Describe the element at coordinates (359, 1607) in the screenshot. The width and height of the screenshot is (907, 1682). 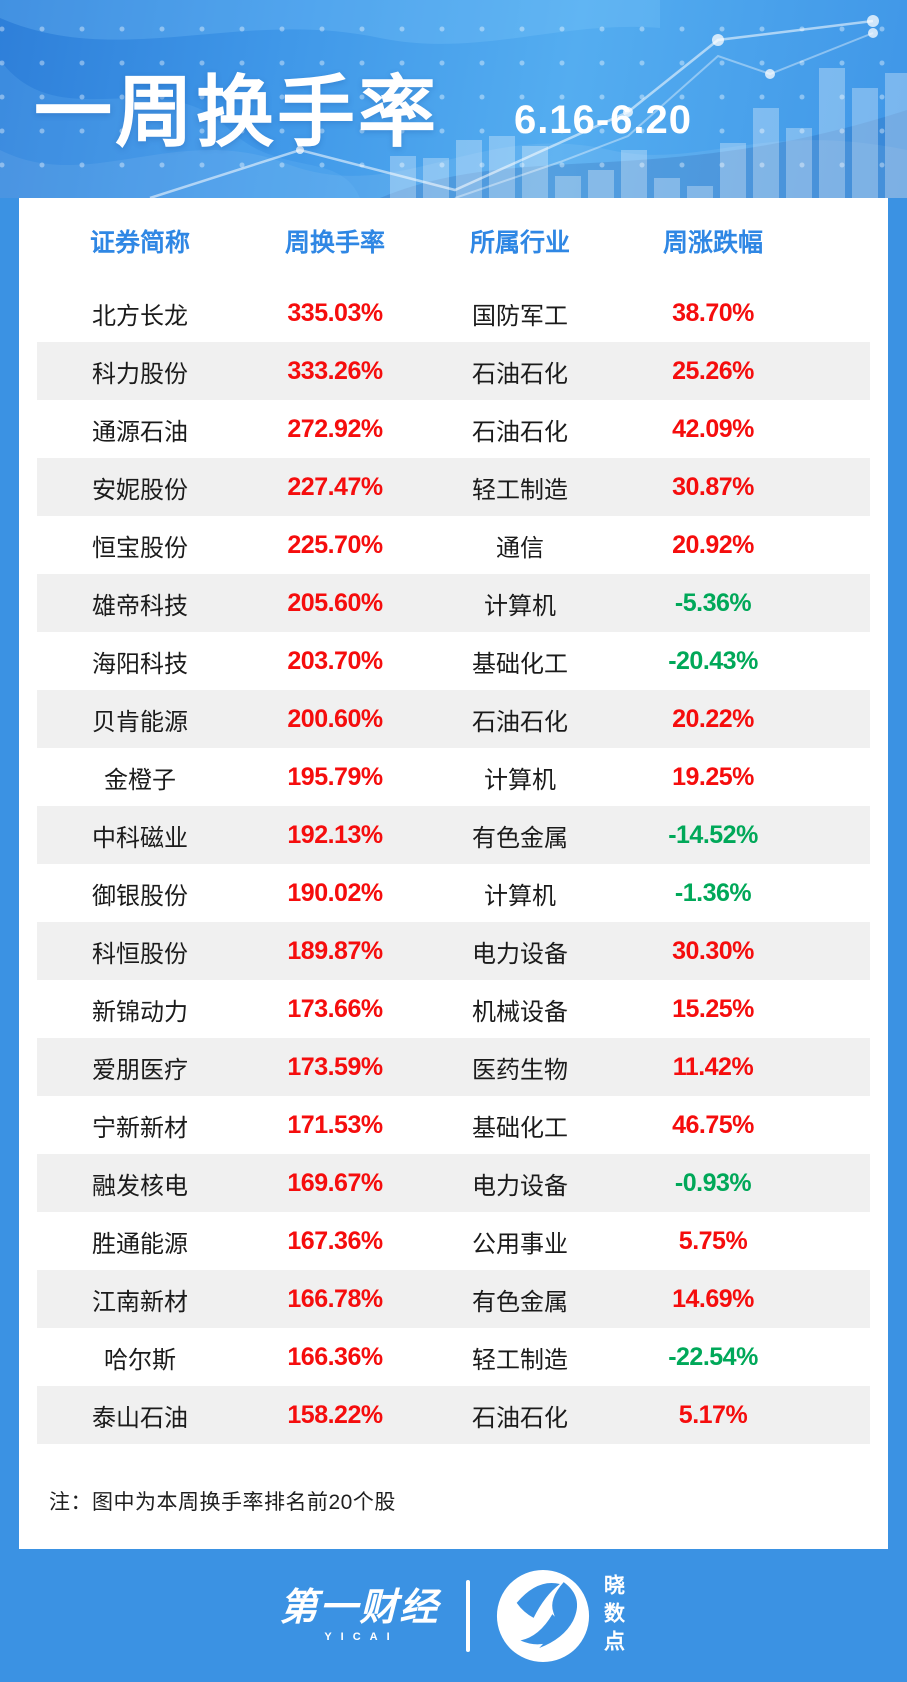
I see `yicai-logo-text: 第一财经` at that location.